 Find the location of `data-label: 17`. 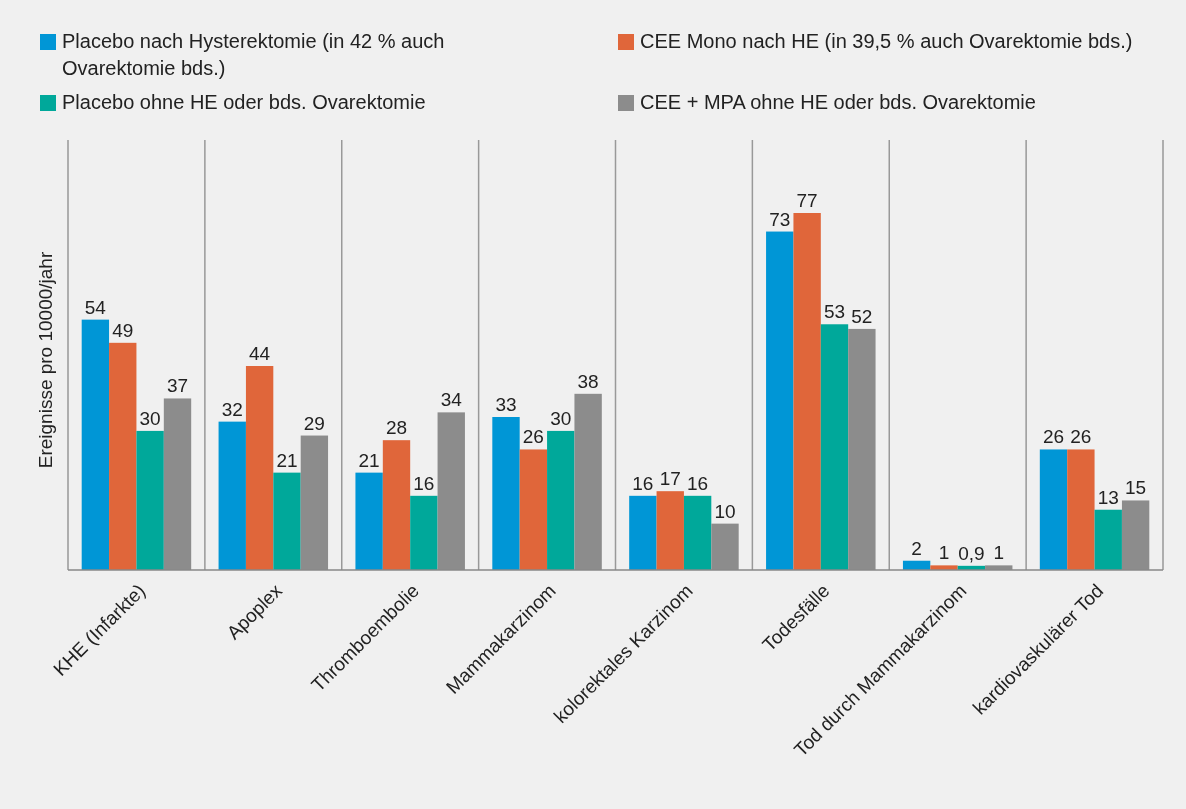

data-label: 17 is located at coordinates (670, 479).